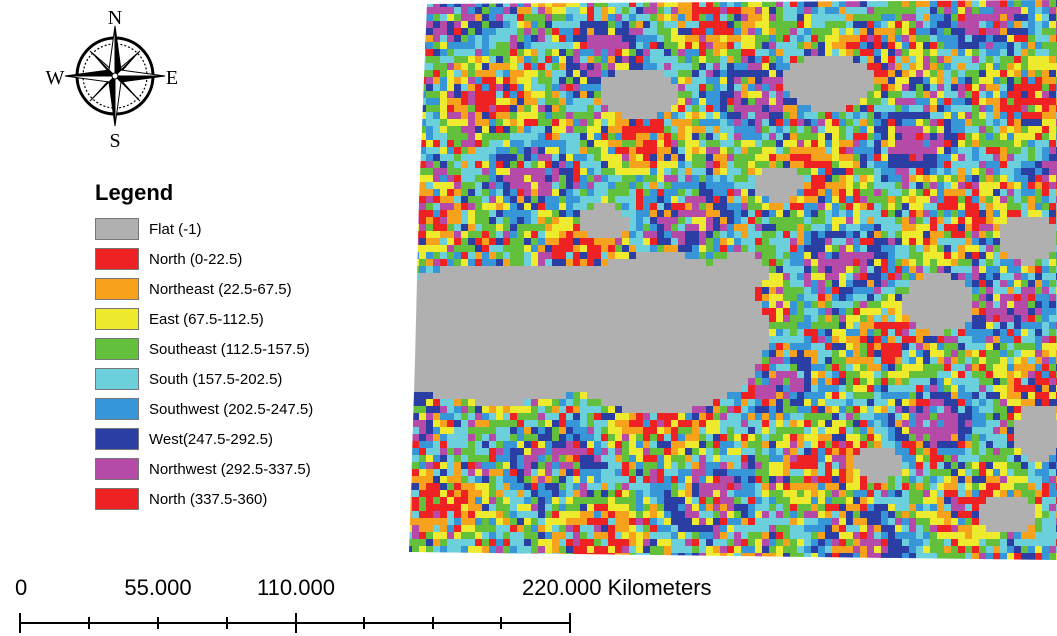  Describe the element at coordinates (114, 141) in the screenshot. I see `compass-s-label: S` at that location.